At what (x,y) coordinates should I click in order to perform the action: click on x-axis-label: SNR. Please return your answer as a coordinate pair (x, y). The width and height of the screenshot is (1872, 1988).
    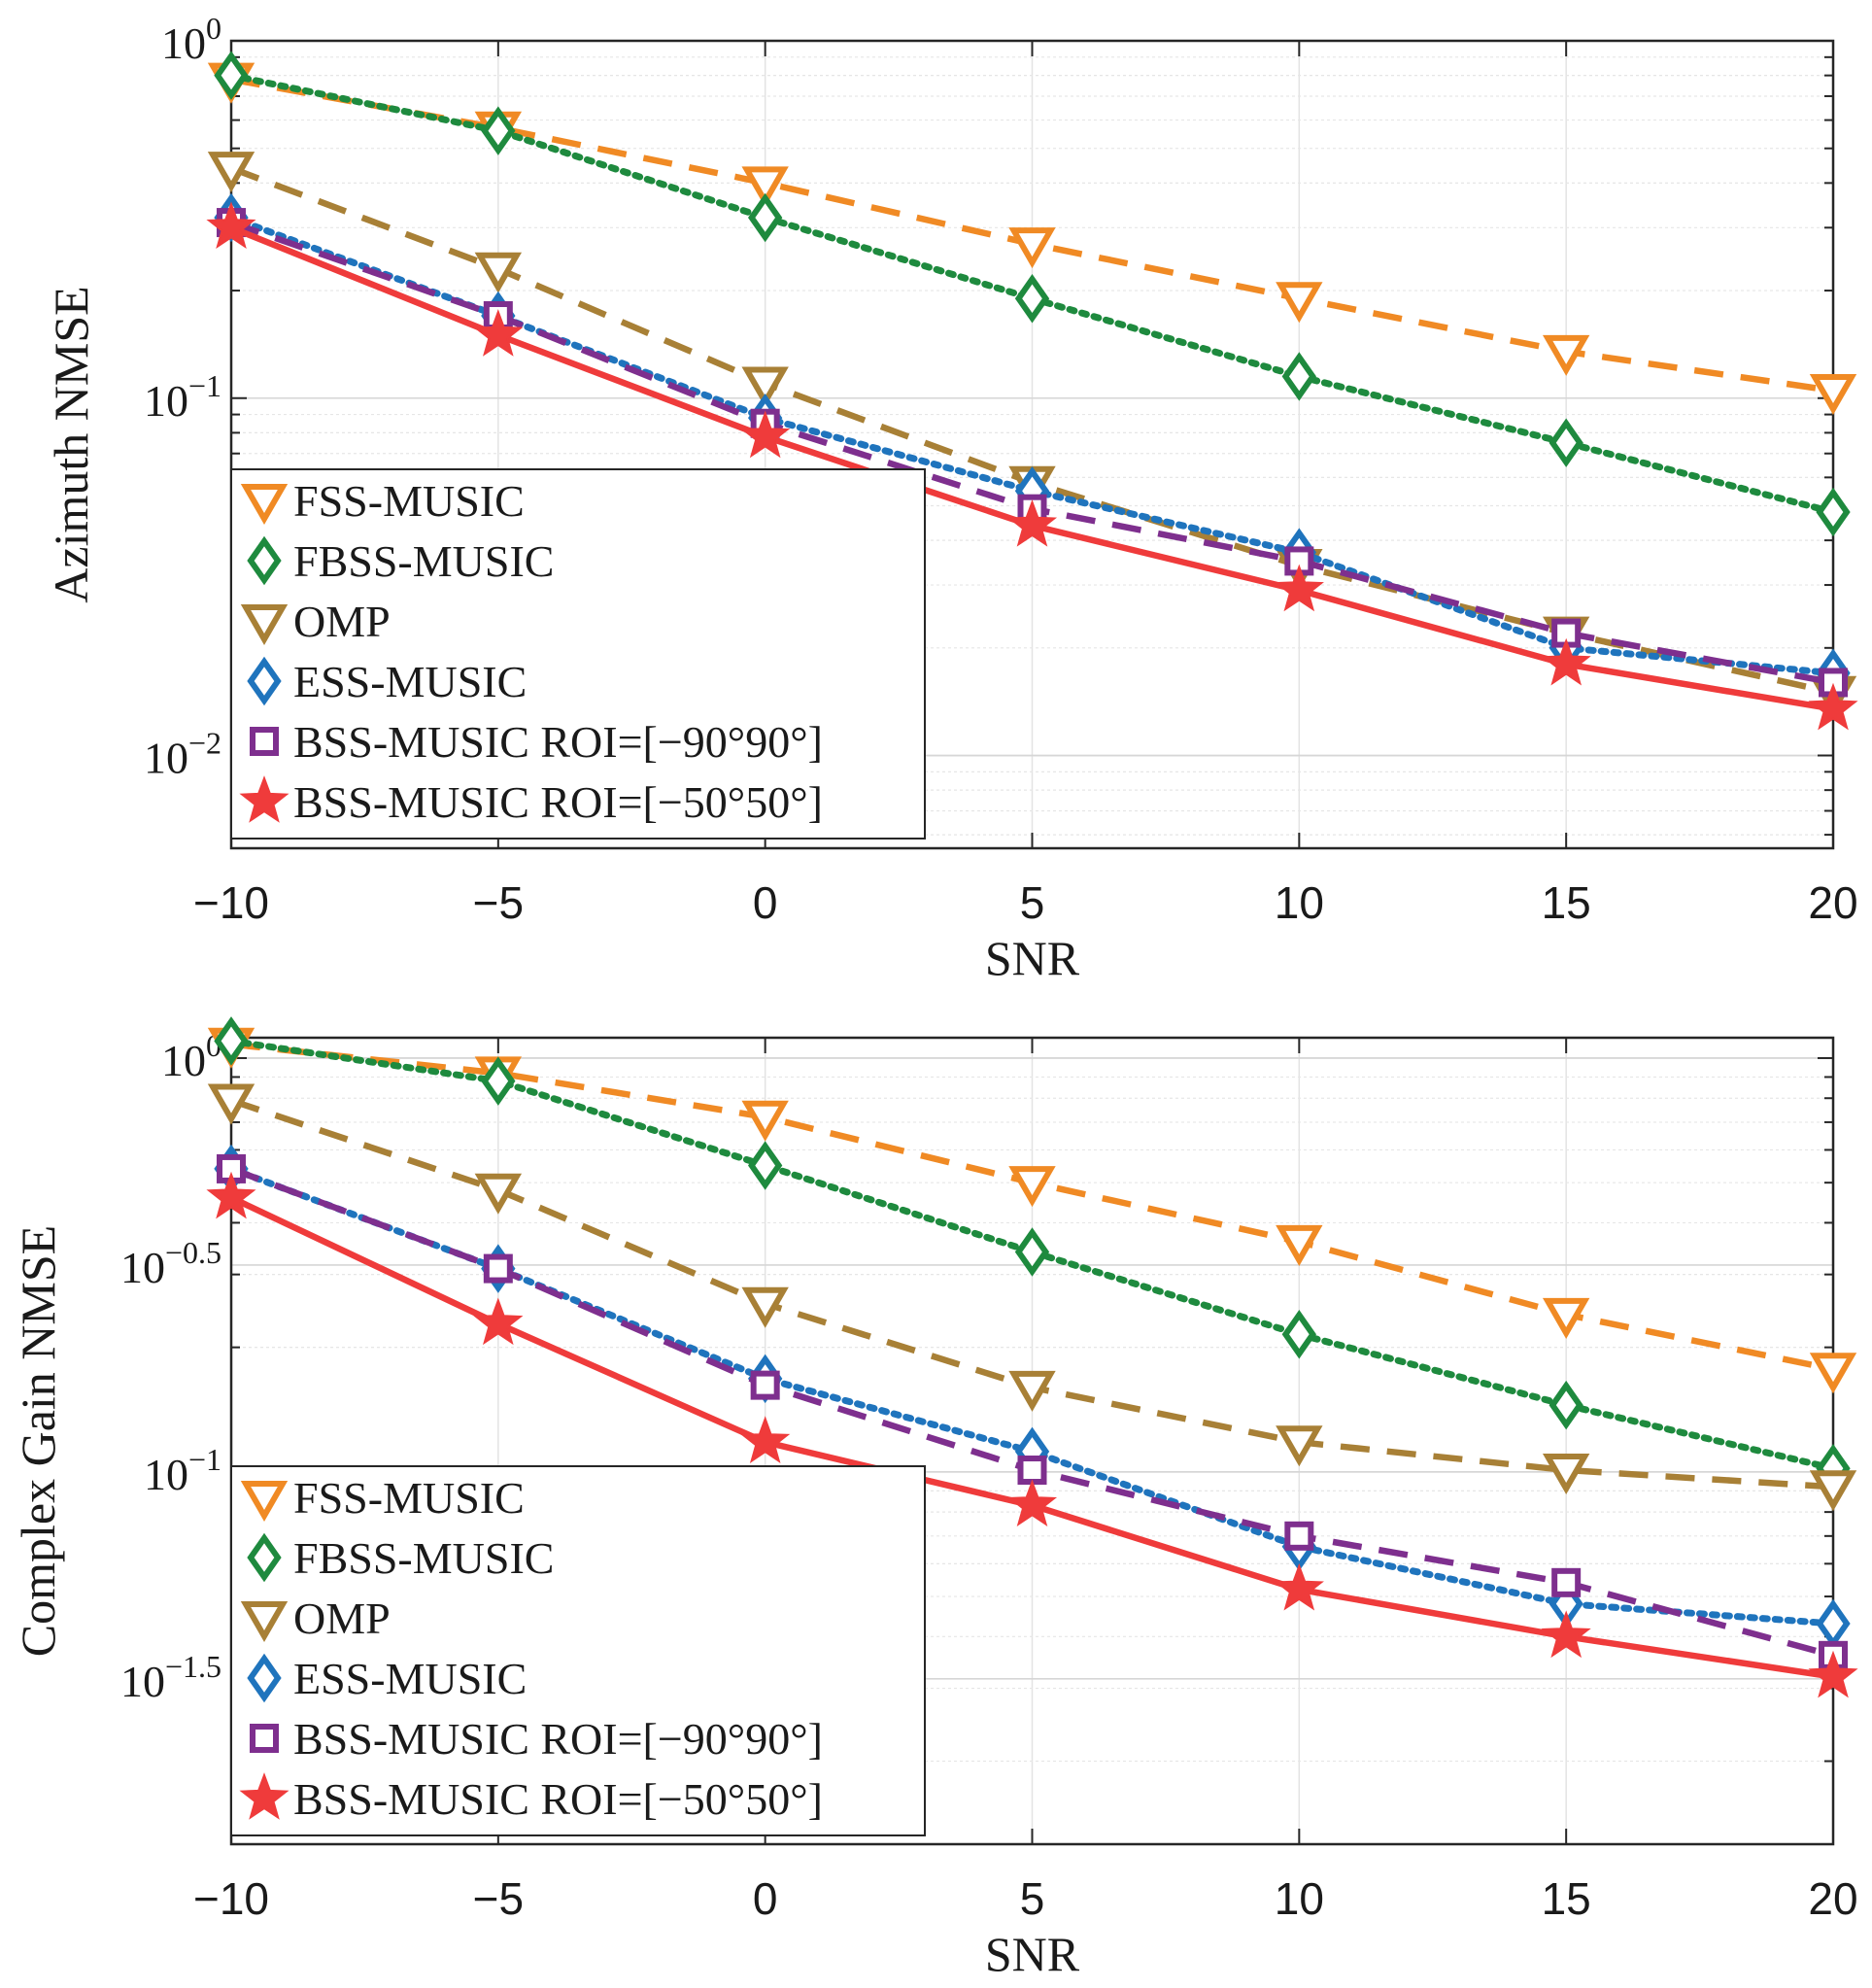
    Looking at the image, I should click on (1032, 958).